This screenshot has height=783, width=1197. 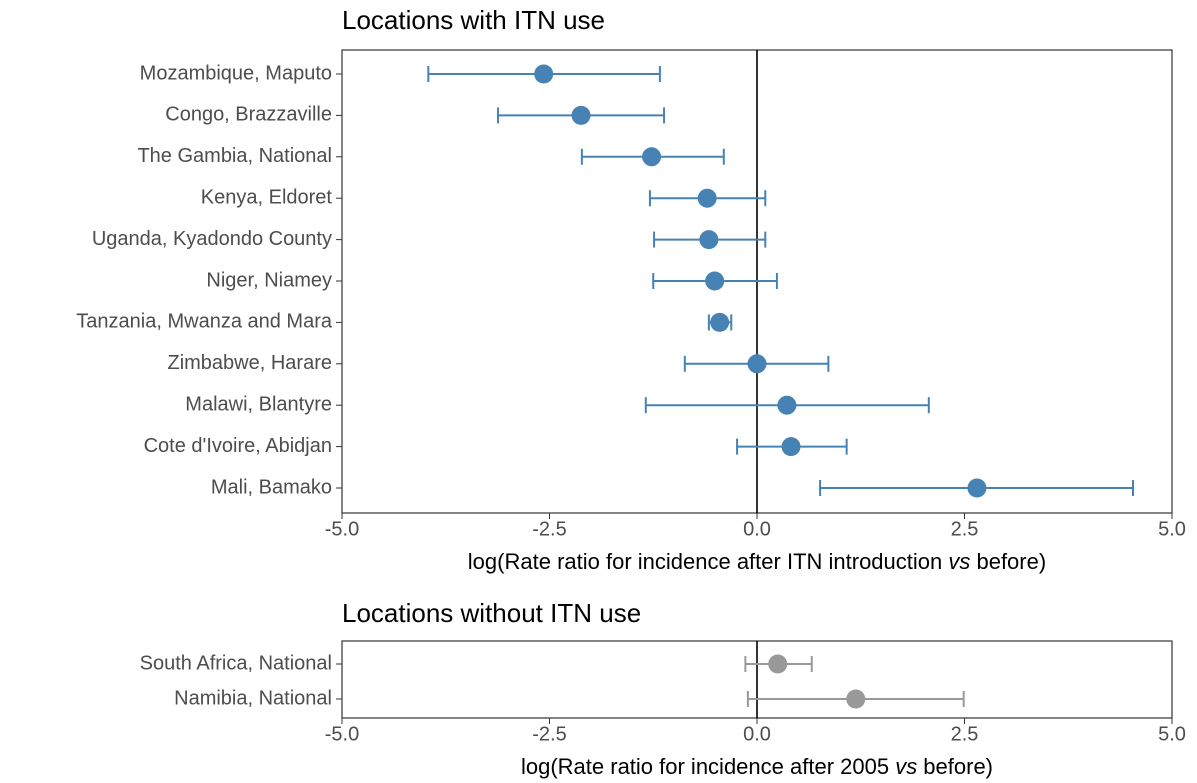 What do you see at coordinates (212, 239) in the screenshot?
I see `y-tick-label: Uganda, Kyadondo County` at bounding box center [212, 239].